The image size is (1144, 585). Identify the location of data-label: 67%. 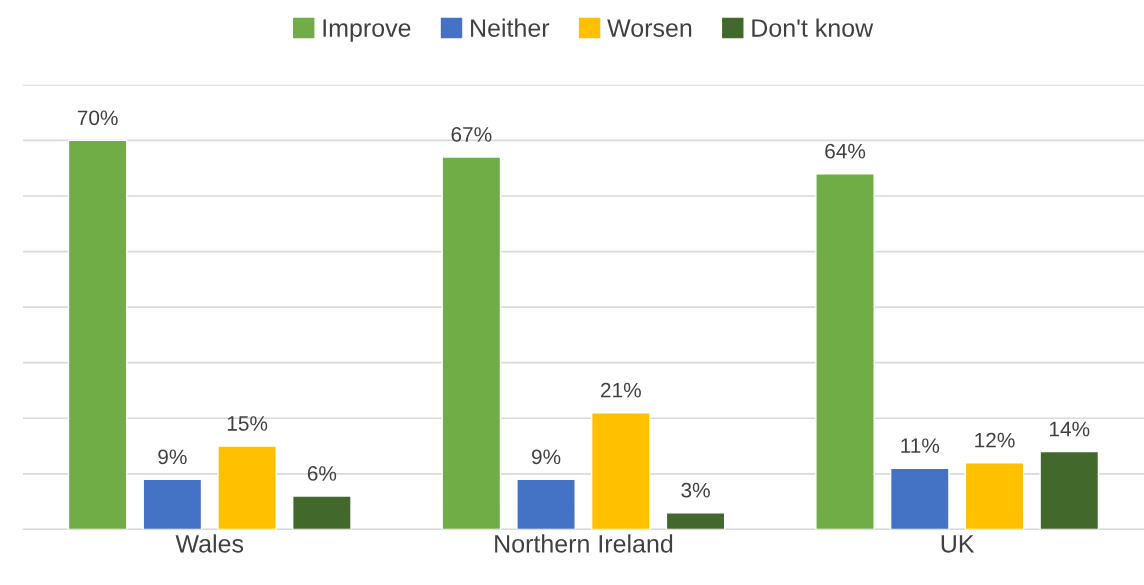
(471, 134).